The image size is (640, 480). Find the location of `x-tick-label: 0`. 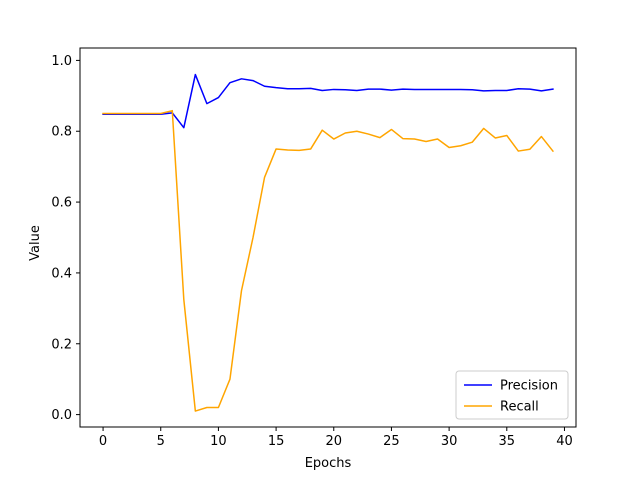

x-tick-label: 0 is located at coordinates (103, 441).